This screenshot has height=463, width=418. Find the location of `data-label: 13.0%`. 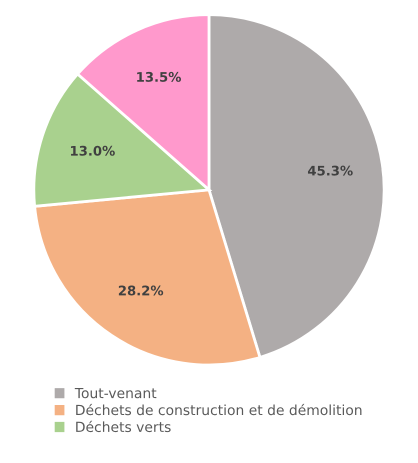

data-label: 13.0% is located at coordinates (92, 151).